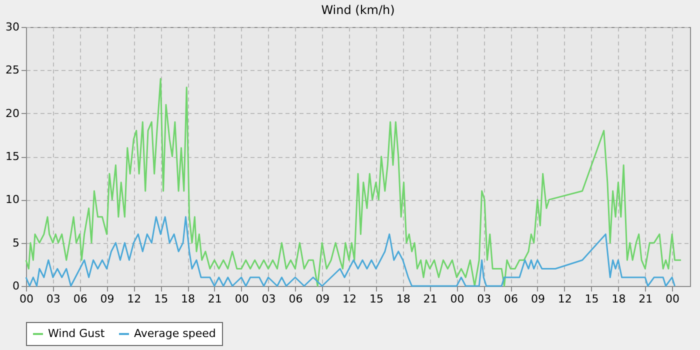  What do you see at coordinates (13, 70) in the screenshot?
I see `y-tick-label: 25` at bounding box center [13, 70].